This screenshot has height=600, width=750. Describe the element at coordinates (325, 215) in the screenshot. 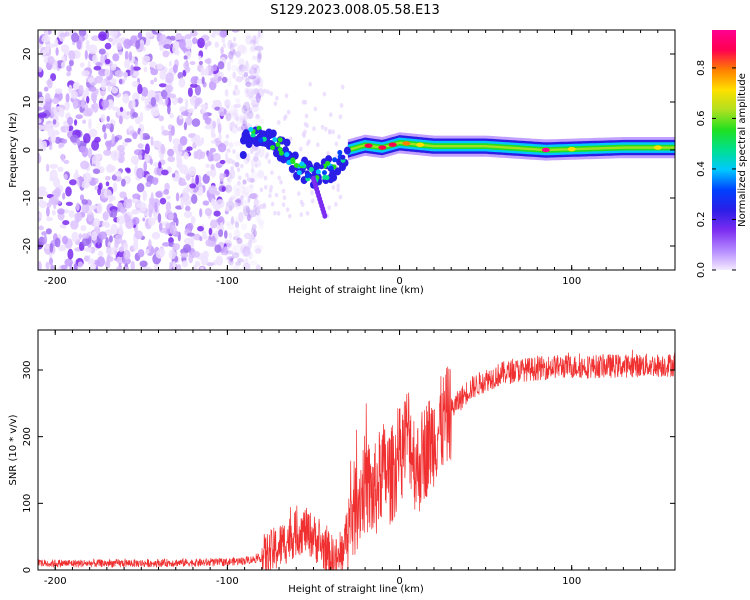

I see `drift-tail` at that location.